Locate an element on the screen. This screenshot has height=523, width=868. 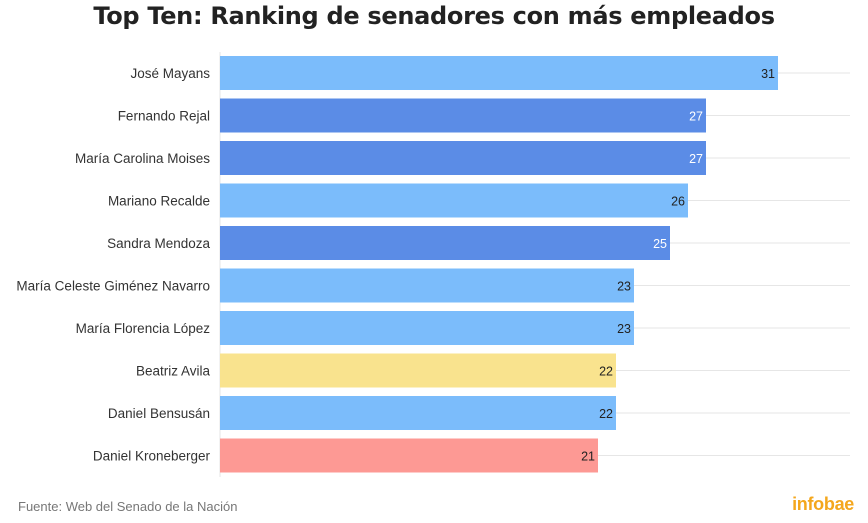
value-label: 25 is located at coordinates (660, 244).